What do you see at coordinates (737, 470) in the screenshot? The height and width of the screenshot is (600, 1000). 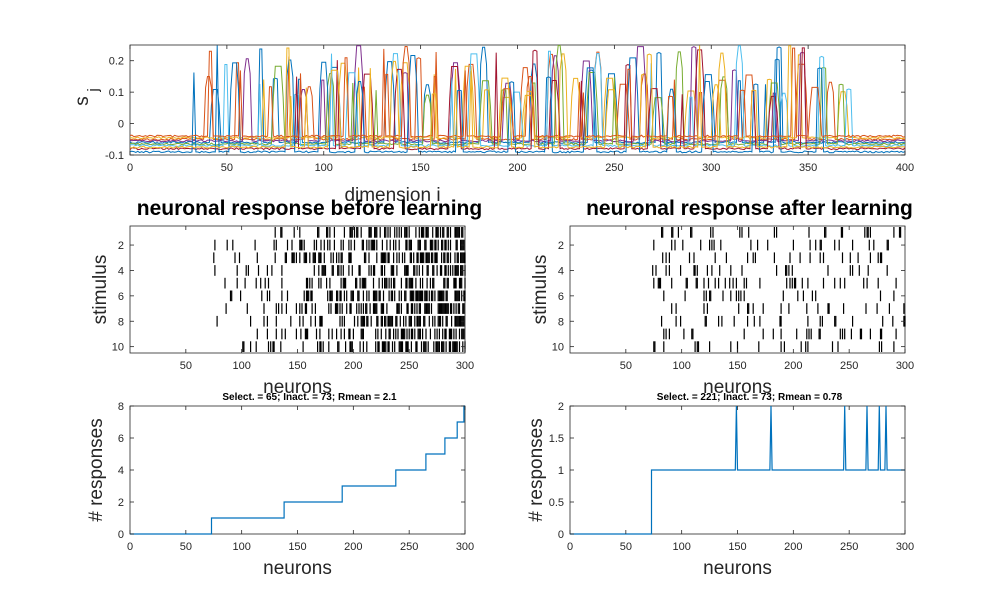 I see `count-after-line` at bounding box center [737, 470].